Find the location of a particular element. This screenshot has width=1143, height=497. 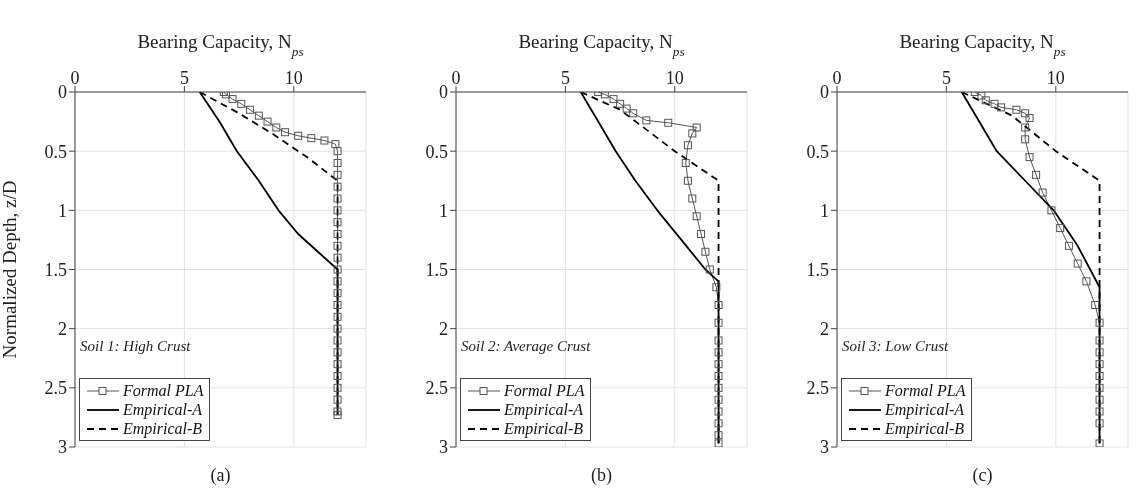

y-tick-label: 2.5 is located at coordinates (55, 388).